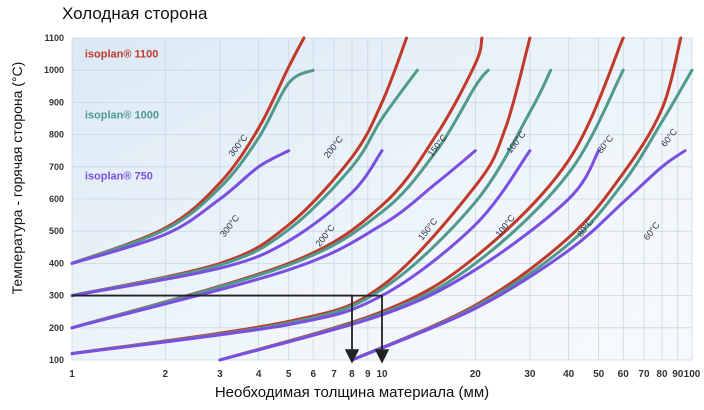  What do you see at coordinates (54, 38) in the screenshot?
I see `y-tick-label: 1100` at bounding box center [54, 38].